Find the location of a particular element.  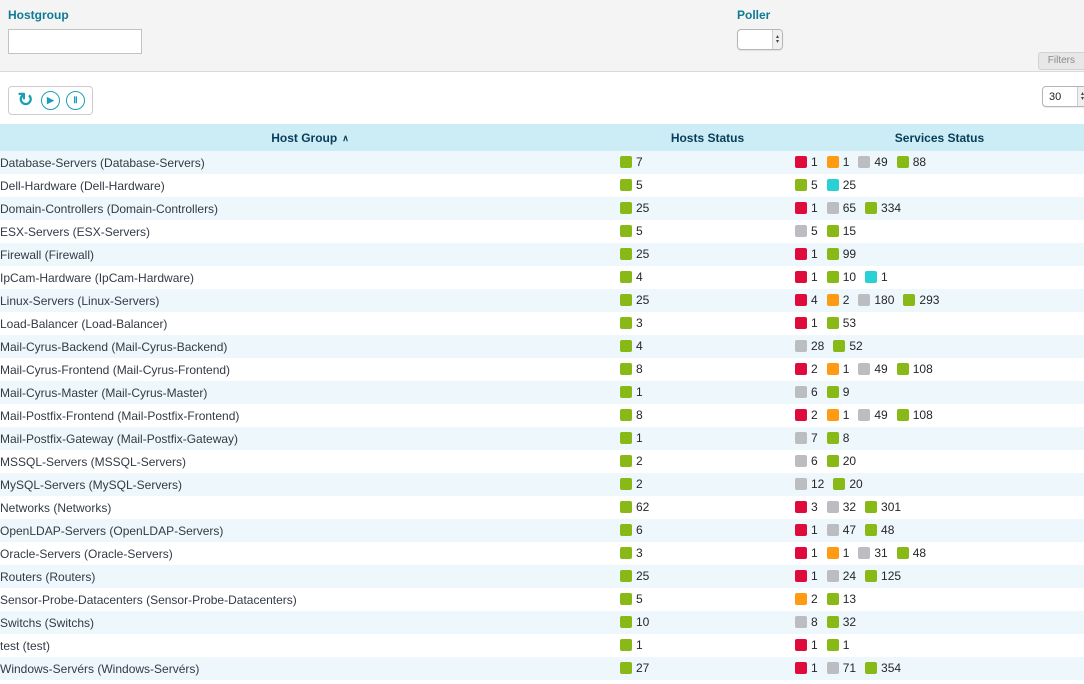

status-badge-ok: 48 is located at coordinates (911, 553).